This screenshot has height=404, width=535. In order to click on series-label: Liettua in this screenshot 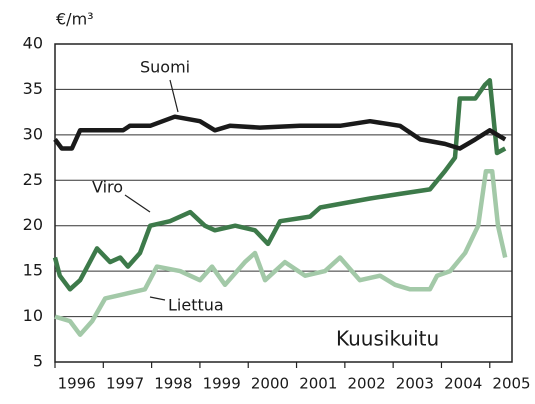, I will do `click(196, 305)`.